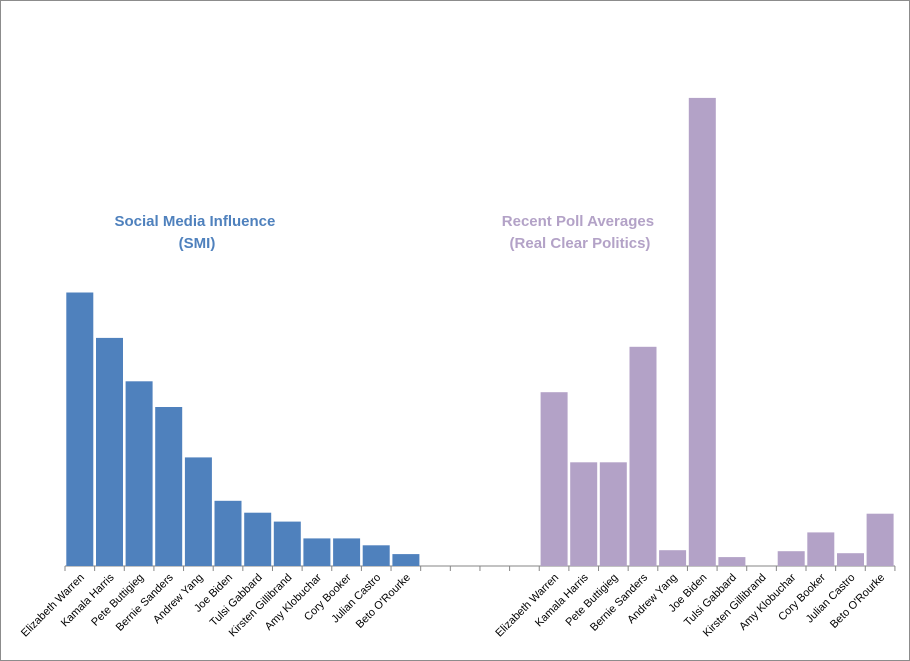 Image resolution: width=910 pixels, height=661 pixels. I want to click on series-0-title-line-2: (SMI), so click(197, 243).